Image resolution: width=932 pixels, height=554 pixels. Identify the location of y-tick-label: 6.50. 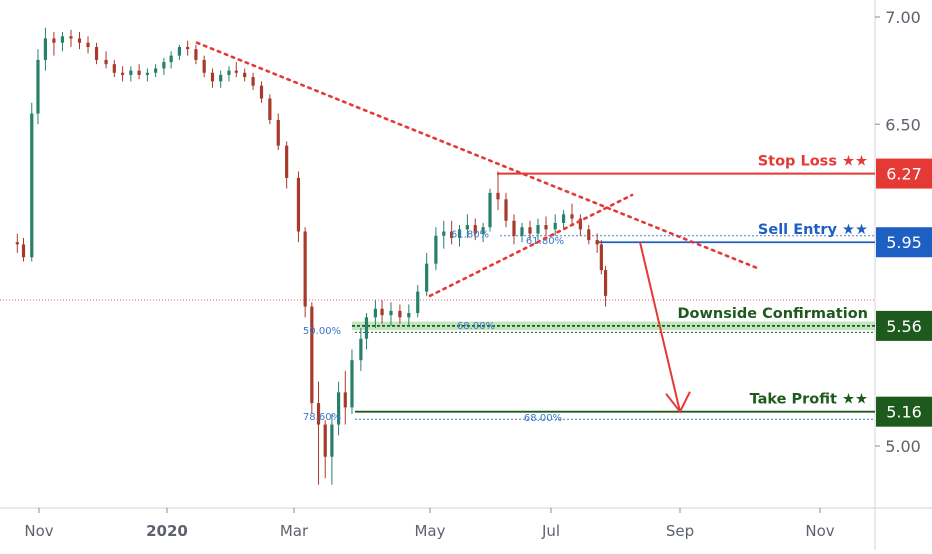
(903, 124).